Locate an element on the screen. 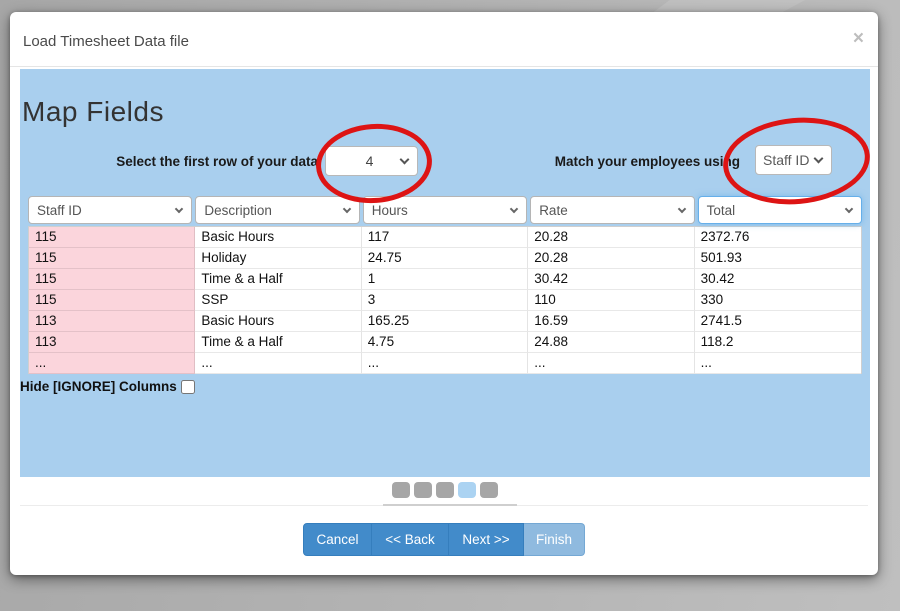  back-button: << Back is located at coordinates (410, 539).